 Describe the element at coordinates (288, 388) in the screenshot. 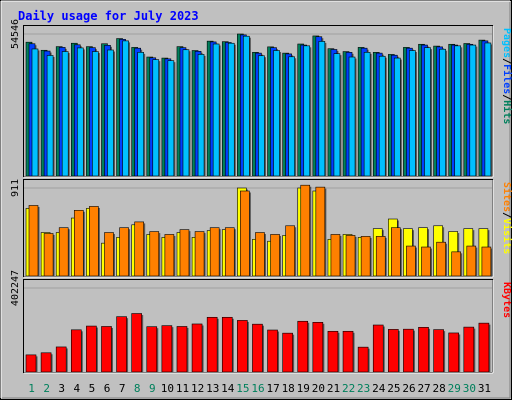

I see `x-tick-label: 18` at that location.